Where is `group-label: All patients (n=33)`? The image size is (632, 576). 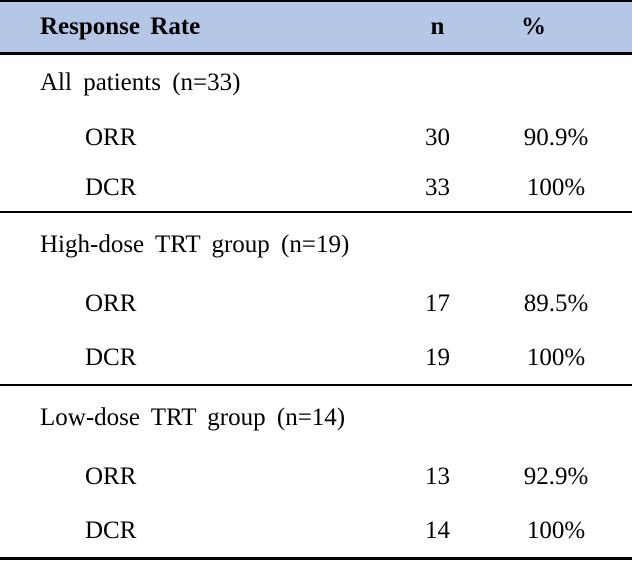 group-label: All patients (n=33) is located at coordinates (140, 82).